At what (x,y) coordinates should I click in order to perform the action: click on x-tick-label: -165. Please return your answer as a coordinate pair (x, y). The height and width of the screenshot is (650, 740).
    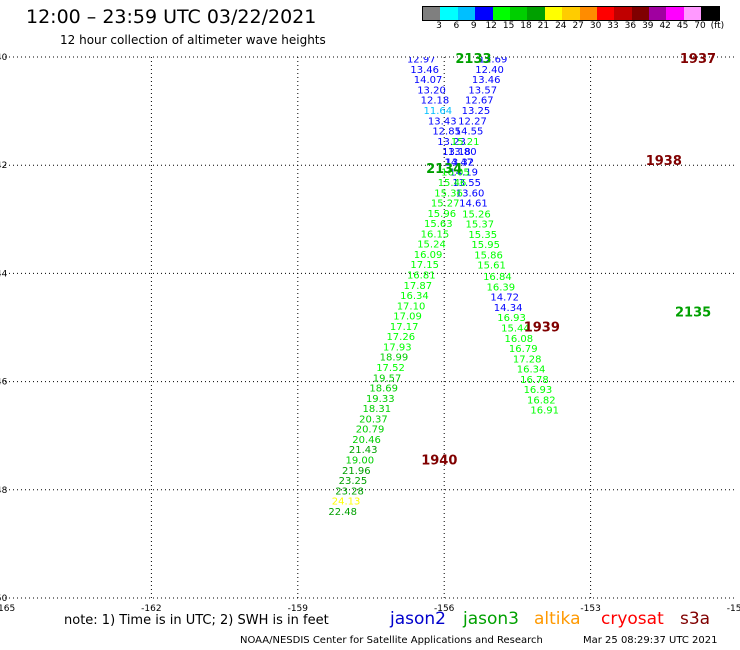
    Looking at the image, I should click on (7, 609).